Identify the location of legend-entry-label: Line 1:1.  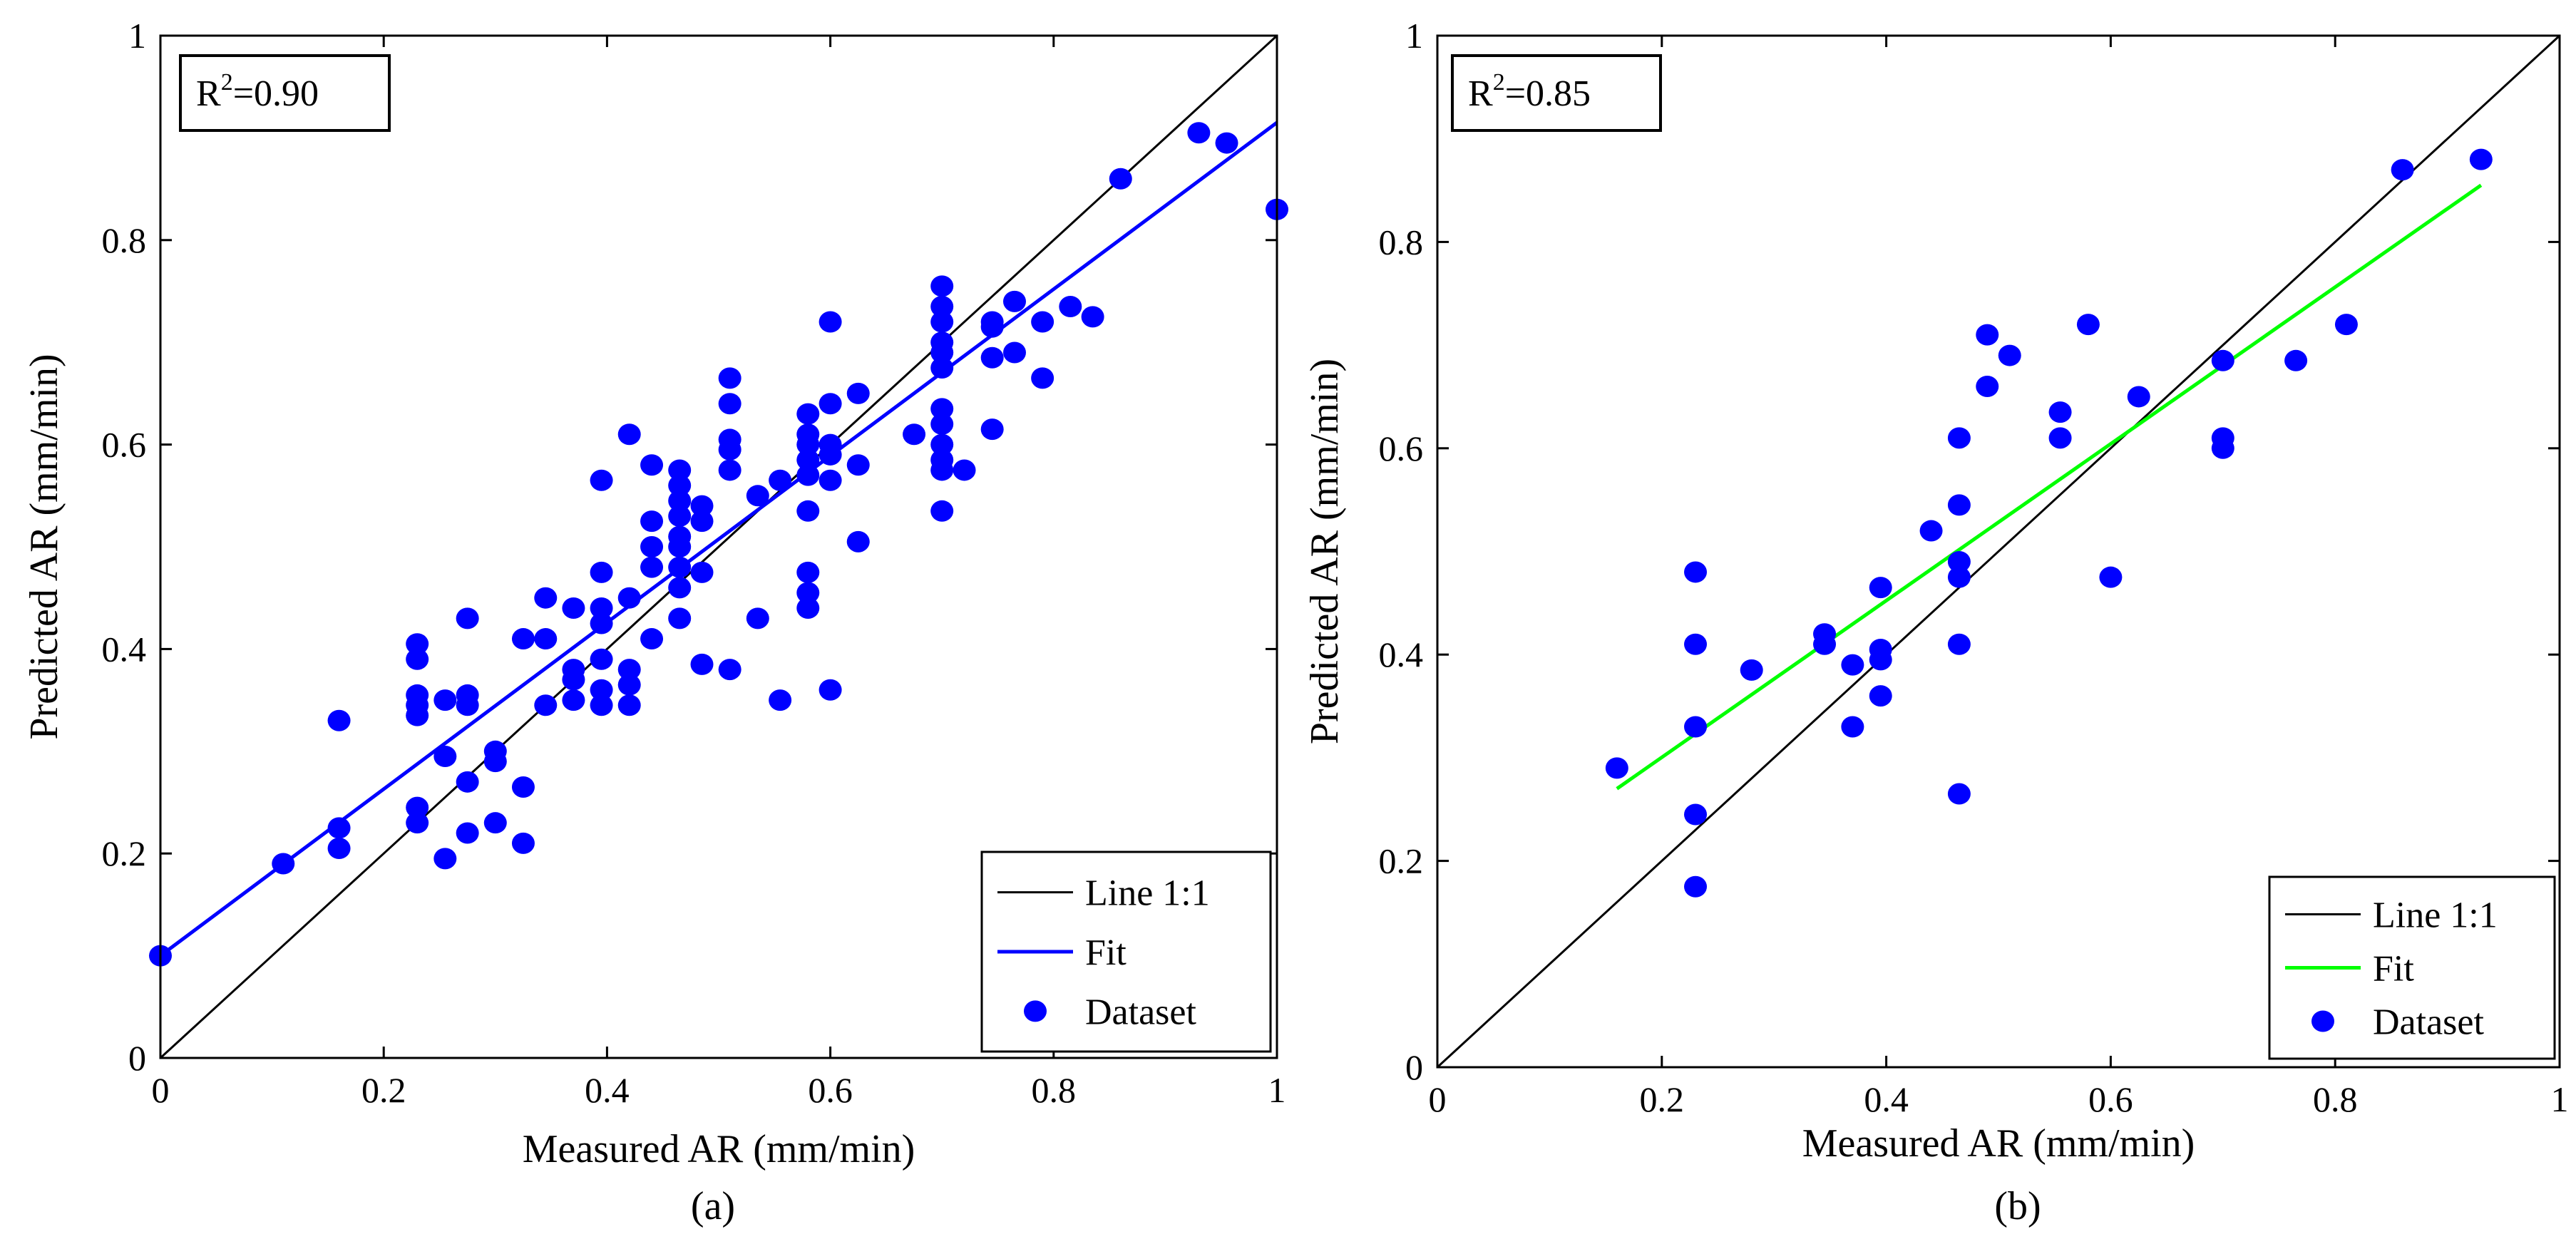
(1147, 893).